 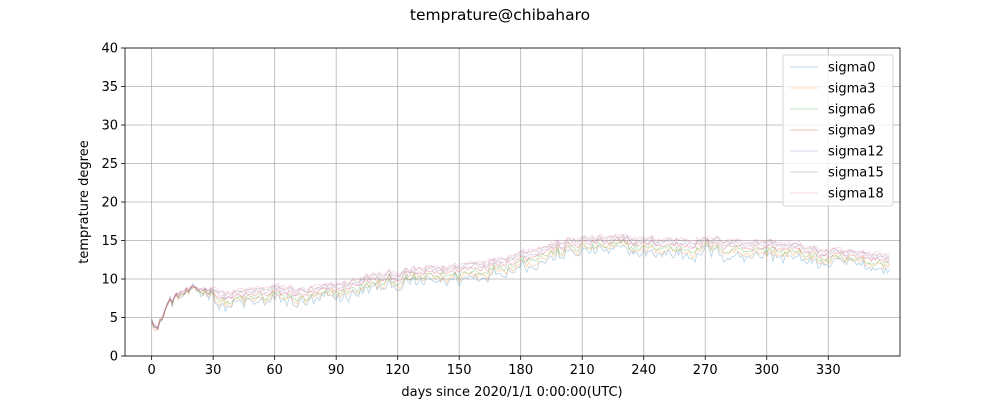 I want to click on legend-label-sigma6: sigma6, so click(x=852, y=110).